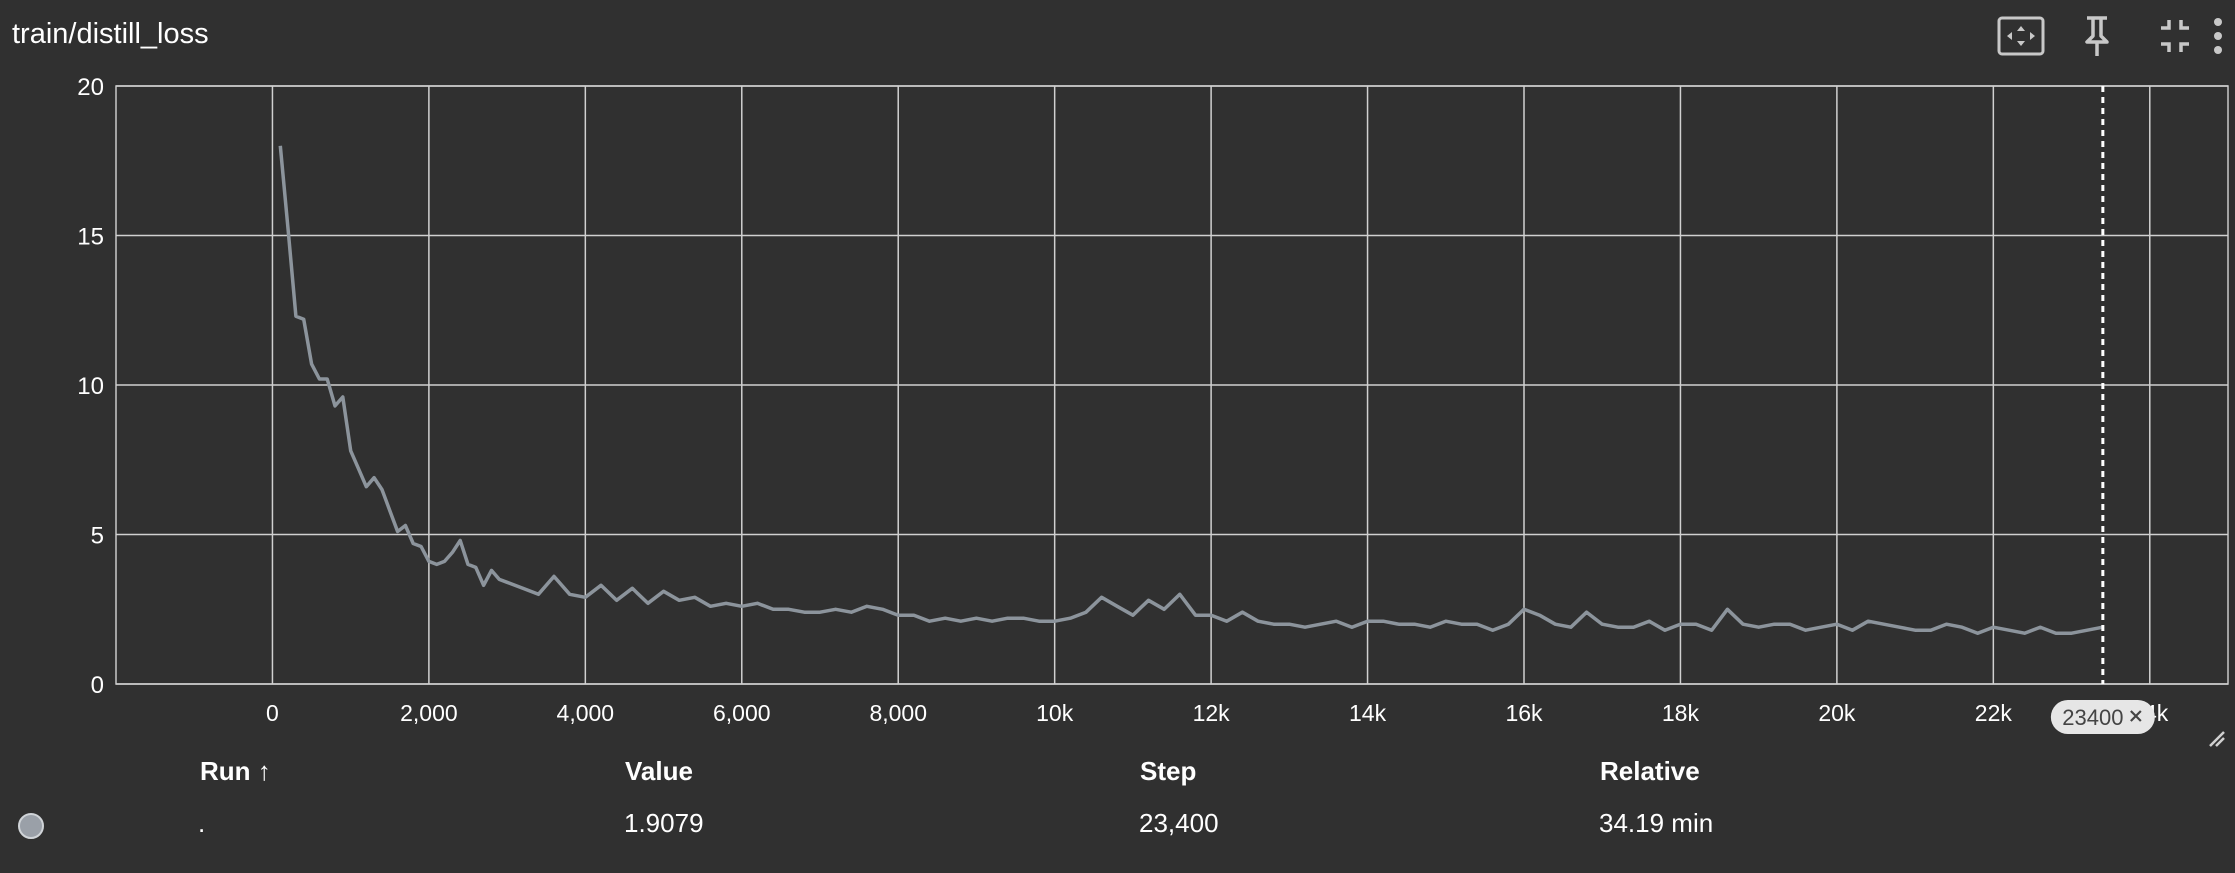  Describe the element at coordinates (264, 771) in the screenshot. I see `sort-arrow-icon: ↑` at that location.